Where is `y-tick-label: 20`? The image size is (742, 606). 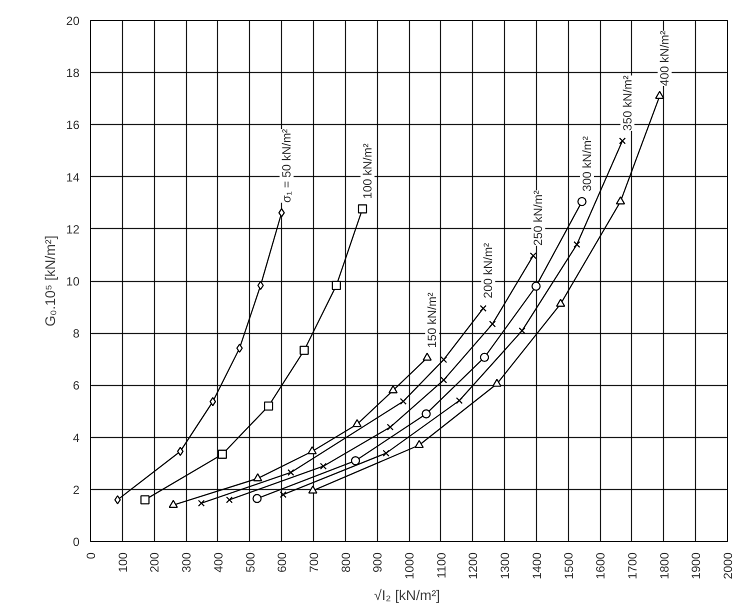
y-tick-label: 20 is located at coordinates (73, 21).